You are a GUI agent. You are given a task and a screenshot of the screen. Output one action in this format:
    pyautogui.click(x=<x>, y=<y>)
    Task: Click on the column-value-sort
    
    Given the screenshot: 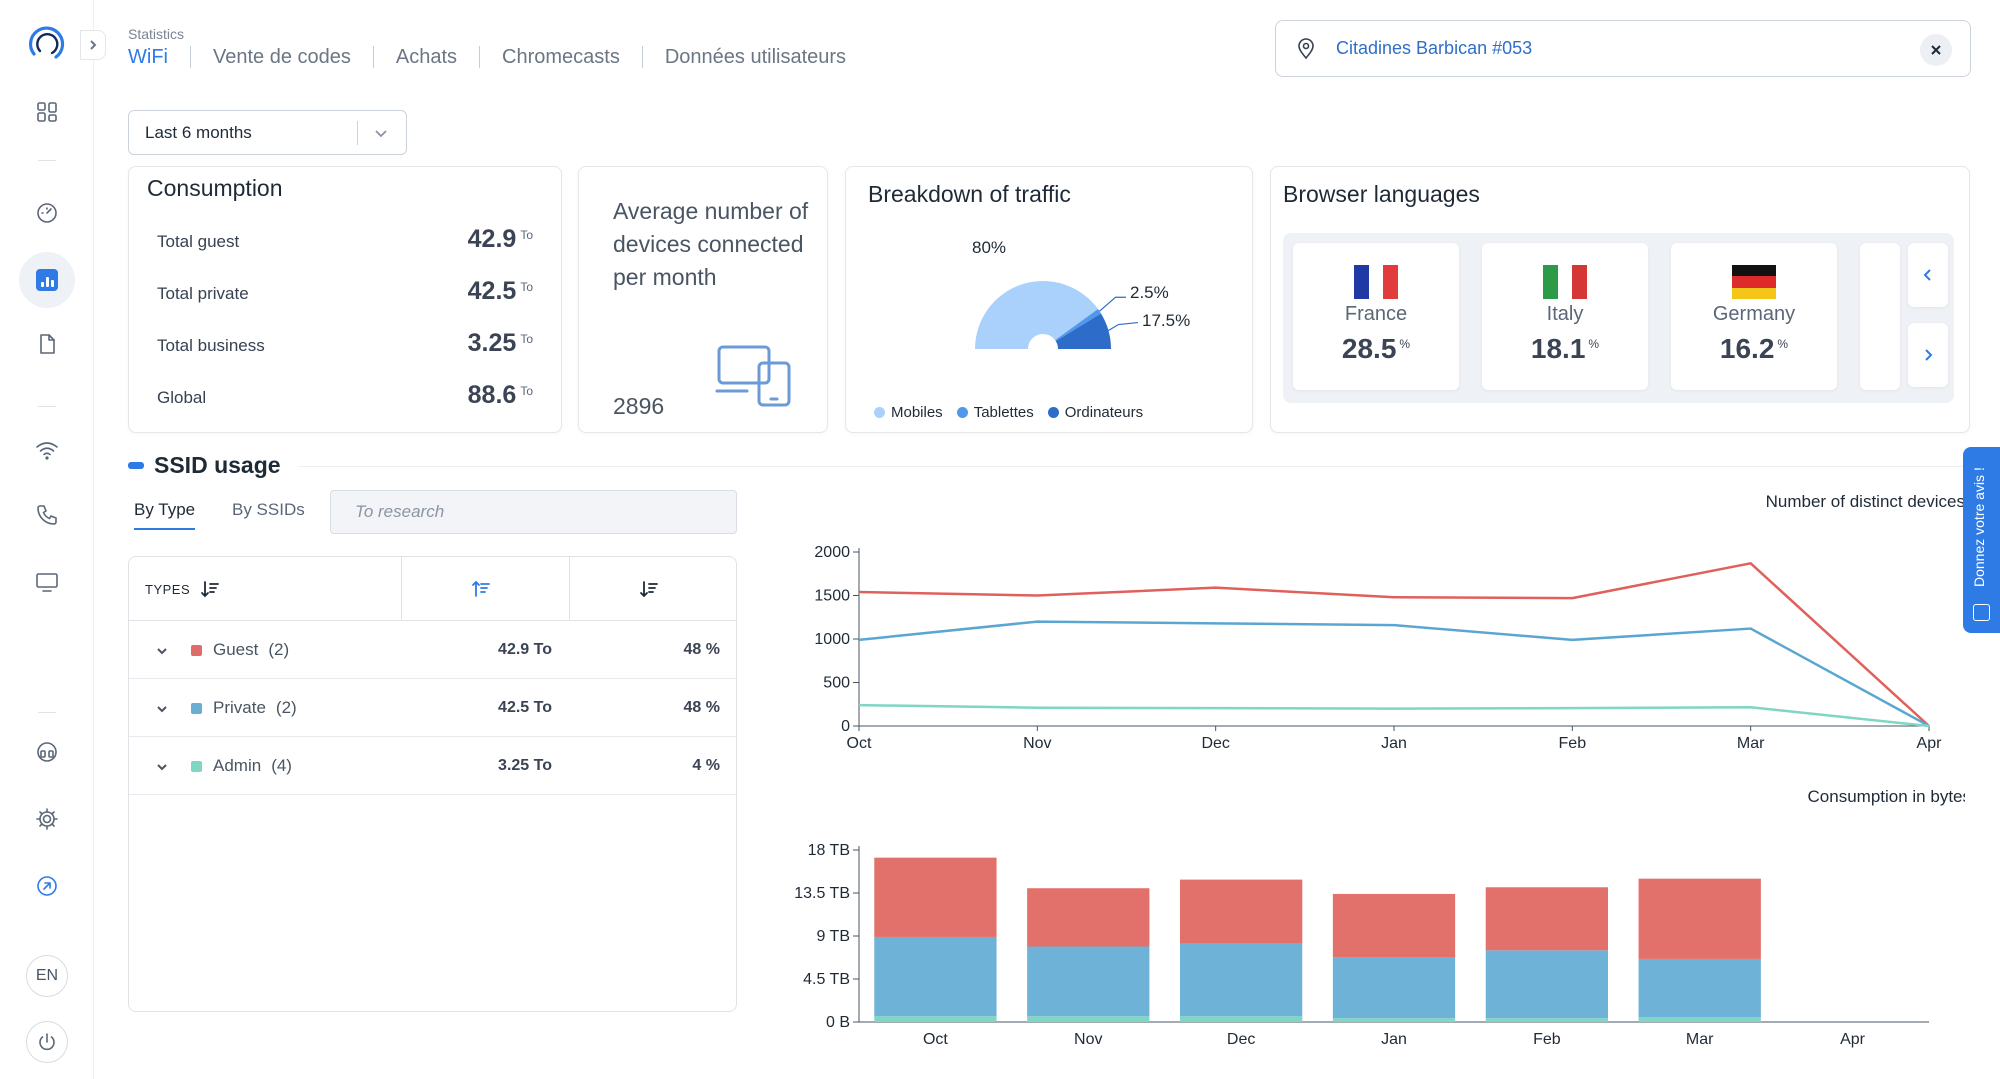 What is the action you would take?
    pyautogui.click(x=476, y=589)
    